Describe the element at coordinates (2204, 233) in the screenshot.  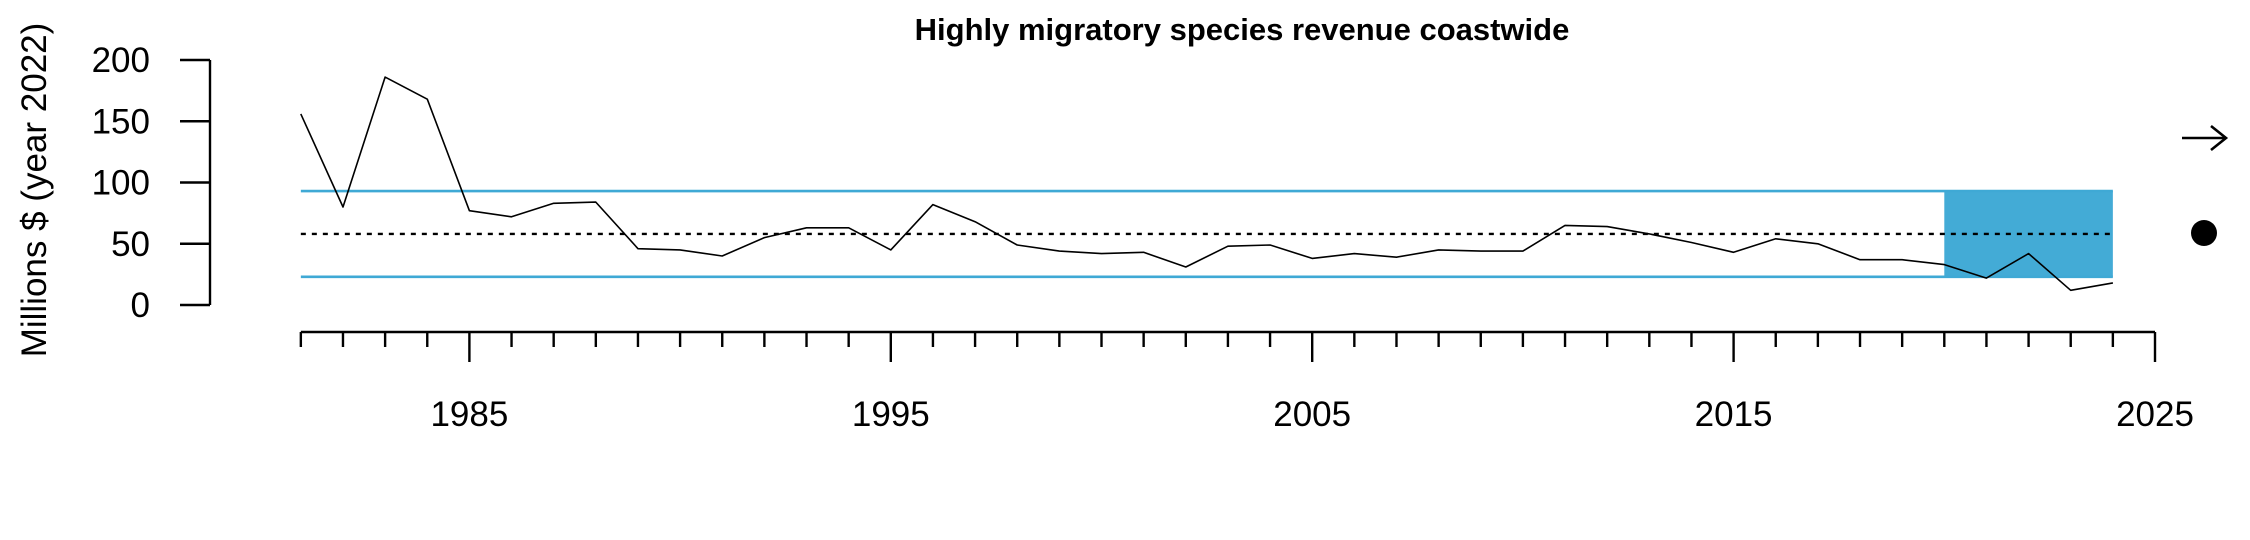
I see `filled-circle-icon` at that location.